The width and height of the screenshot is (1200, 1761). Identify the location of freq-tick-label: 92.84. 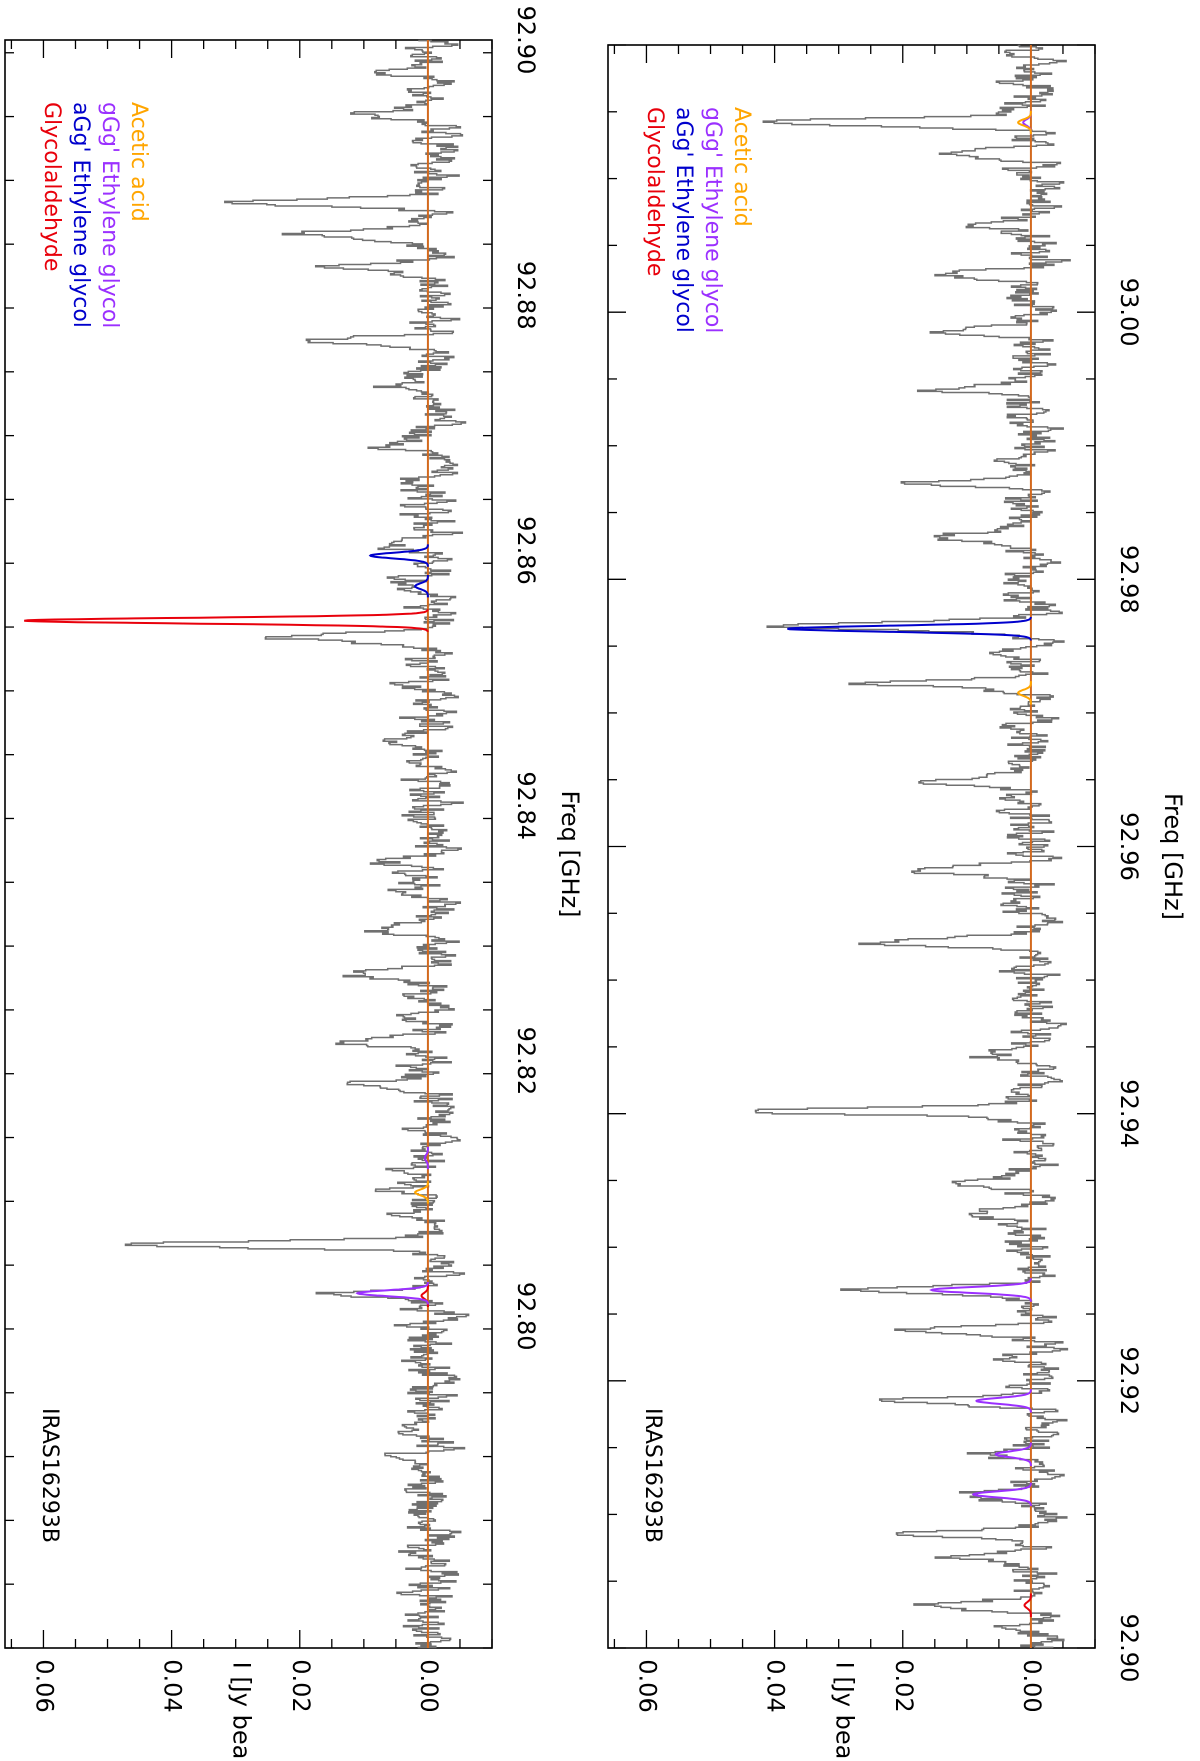
(526, 805).